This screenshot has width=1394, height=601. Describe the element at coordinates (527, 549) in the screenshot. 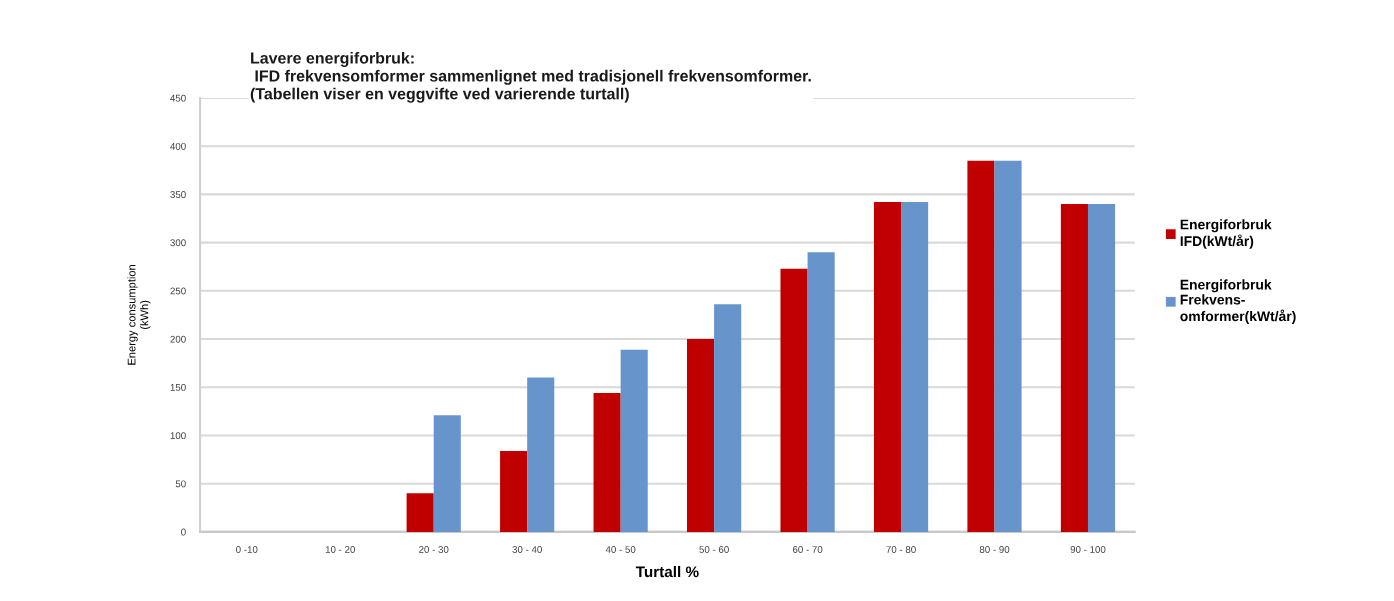

I see `x-tick-label: 30 - 40` at that location.